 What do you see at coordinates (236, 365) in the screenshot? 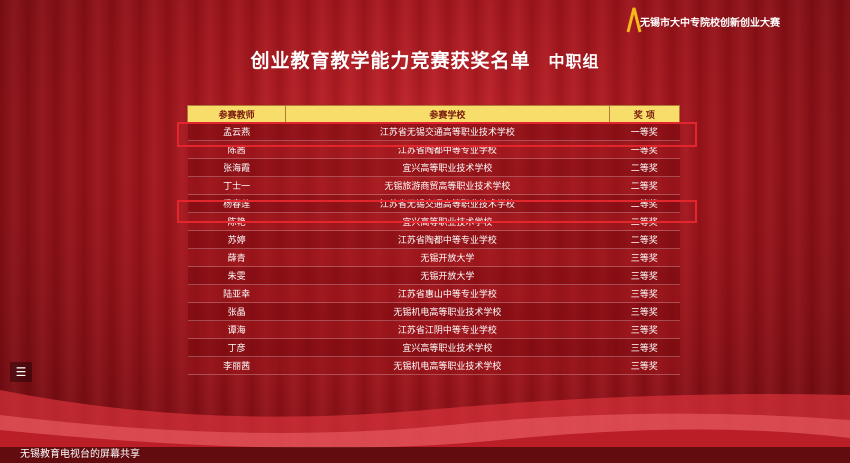
I see `table-cell: 李丽茜` at bounding box center [236, 365].